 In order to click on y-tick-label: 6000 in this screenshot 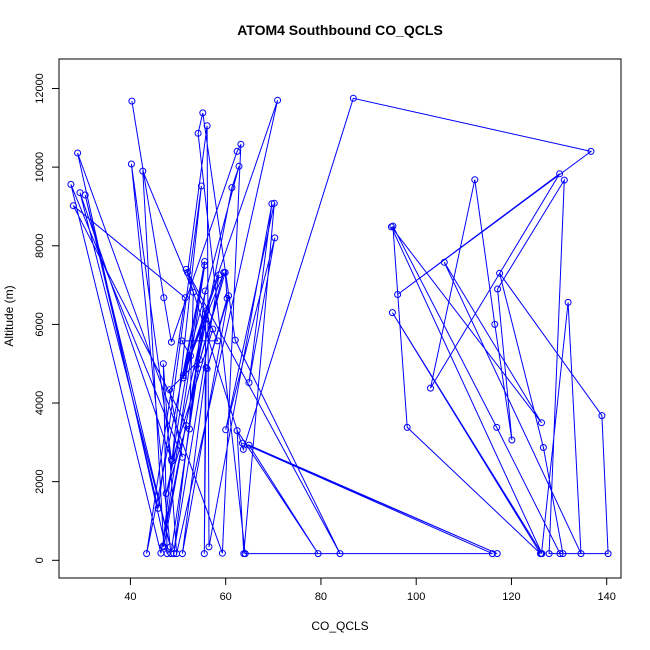, I will do `click(40, 324)`.